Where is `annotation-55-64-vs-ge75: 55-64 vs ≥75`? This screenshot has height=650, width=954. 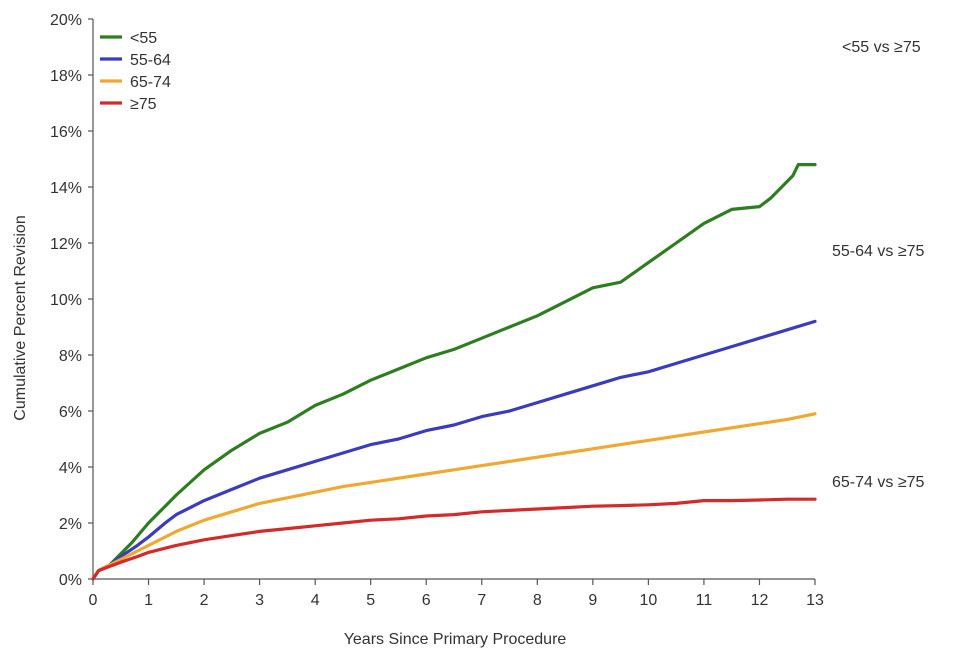
annotation-55-64-vs-ge75: 55-64 vs ≥75 is located at coordinates (878, 251).